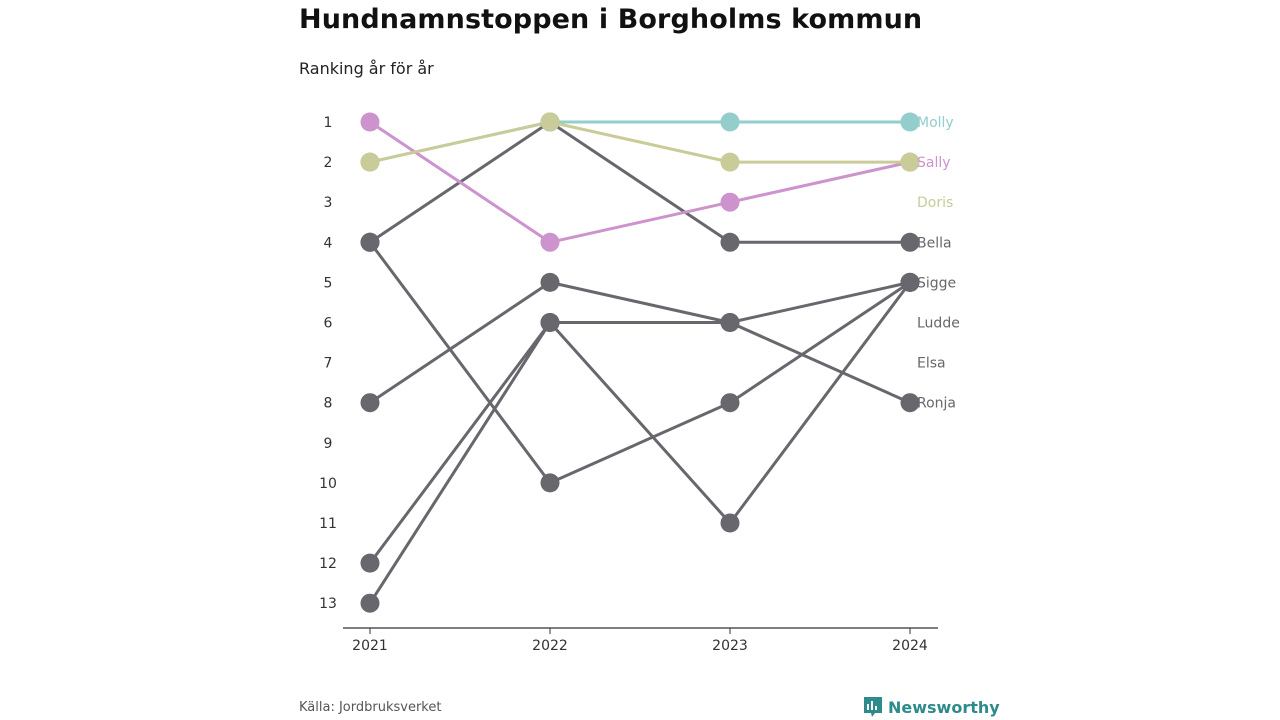 The width and height of the screenshot is (1280, 720). I want to click on series-line-sally, so click(640, 182).